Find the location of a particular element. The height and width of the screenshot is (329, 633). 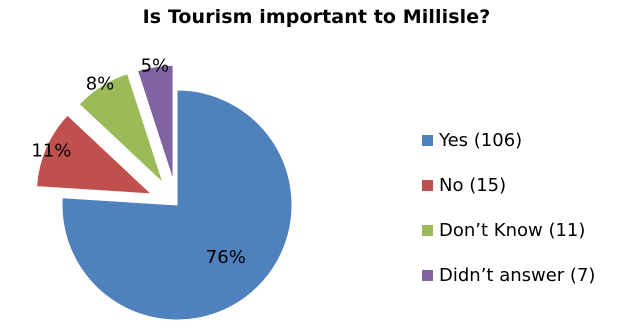

legend-item-3: Didn’t answer (7) is located at coordinates (508, 275).